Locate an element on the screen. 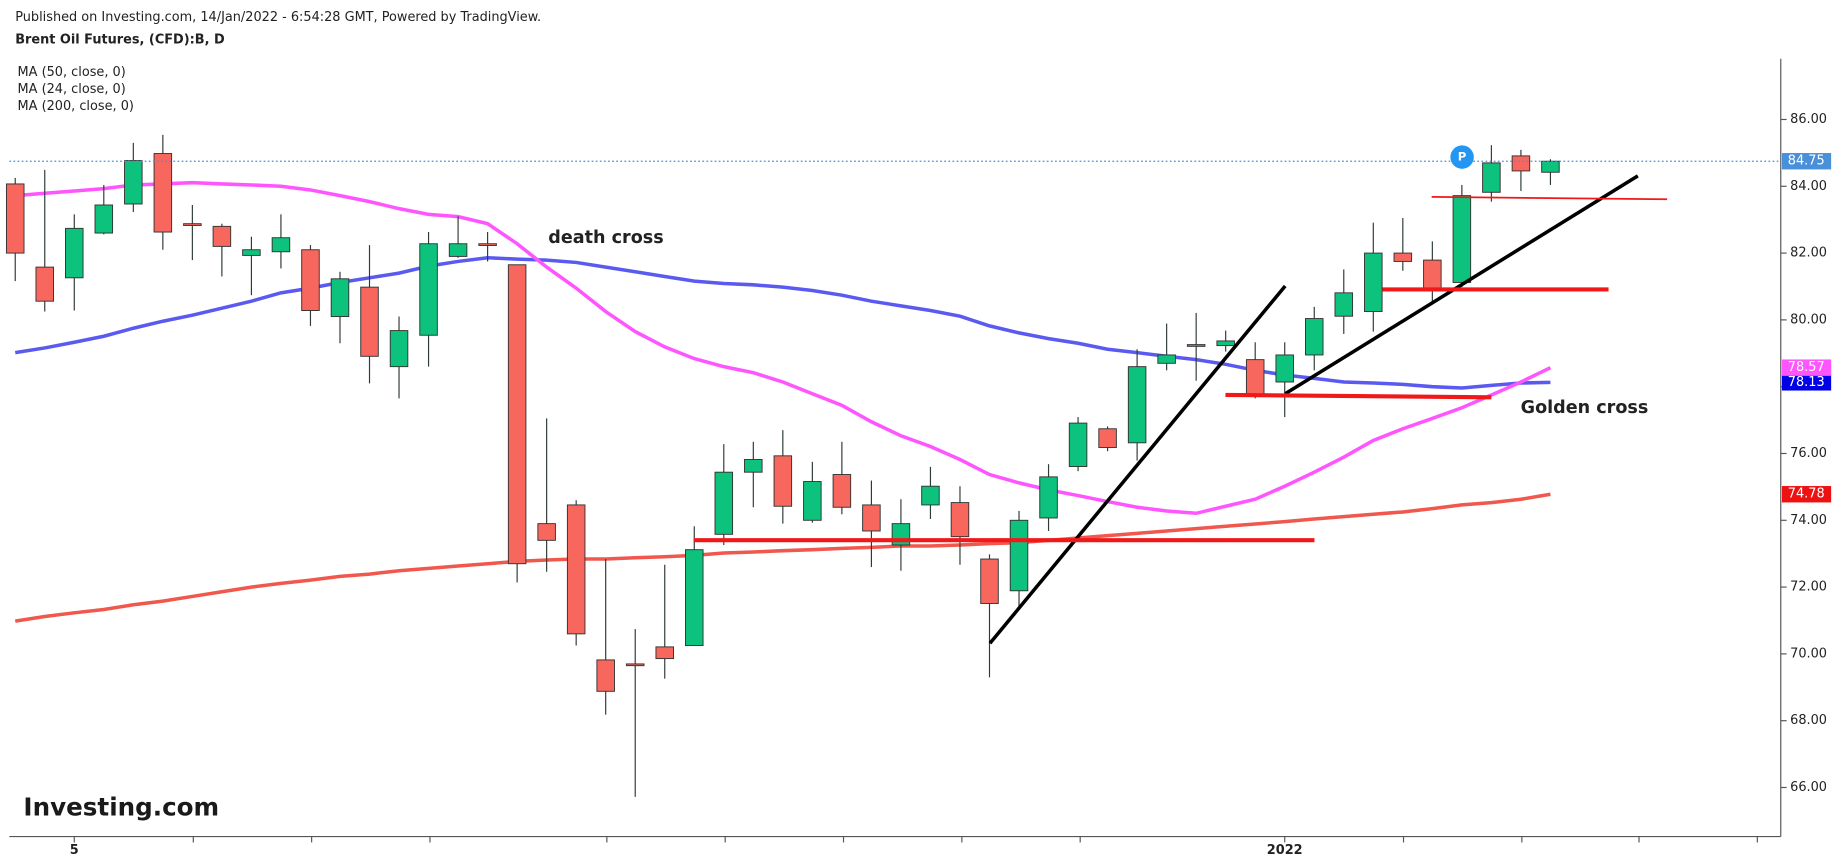 The image size is (1837, 866). price-tag-label: 78.13 is located at coordinates (1806, 382).